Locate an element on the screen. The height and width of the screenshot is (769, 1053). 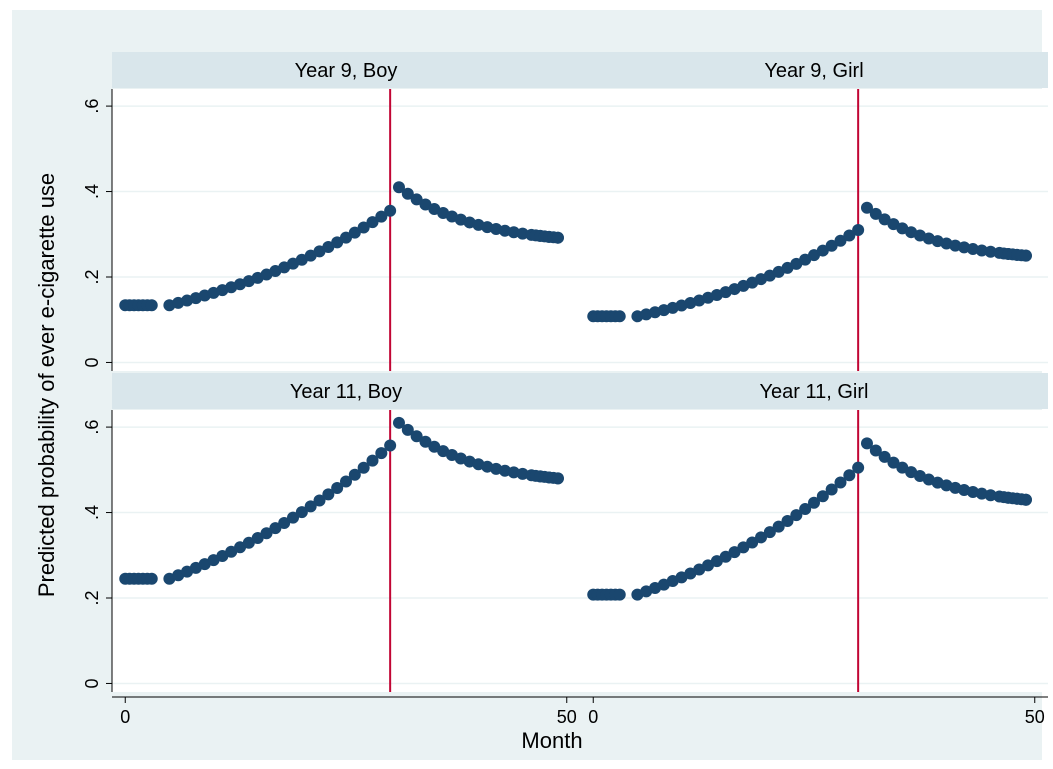
panel-title: Year 11, Girl is located at coordinates (814, 392).